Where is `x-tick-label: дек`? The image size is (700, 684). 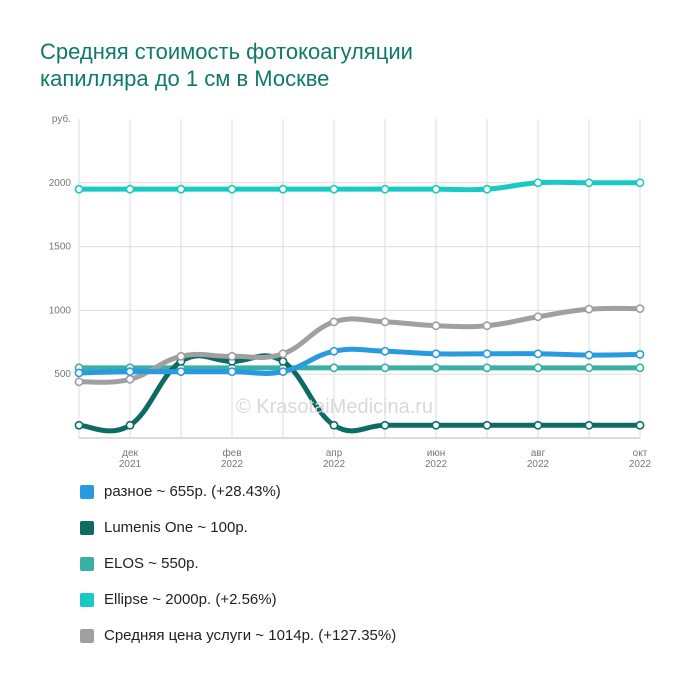
x-tick-label: дек is located at coordinates (130, 453).